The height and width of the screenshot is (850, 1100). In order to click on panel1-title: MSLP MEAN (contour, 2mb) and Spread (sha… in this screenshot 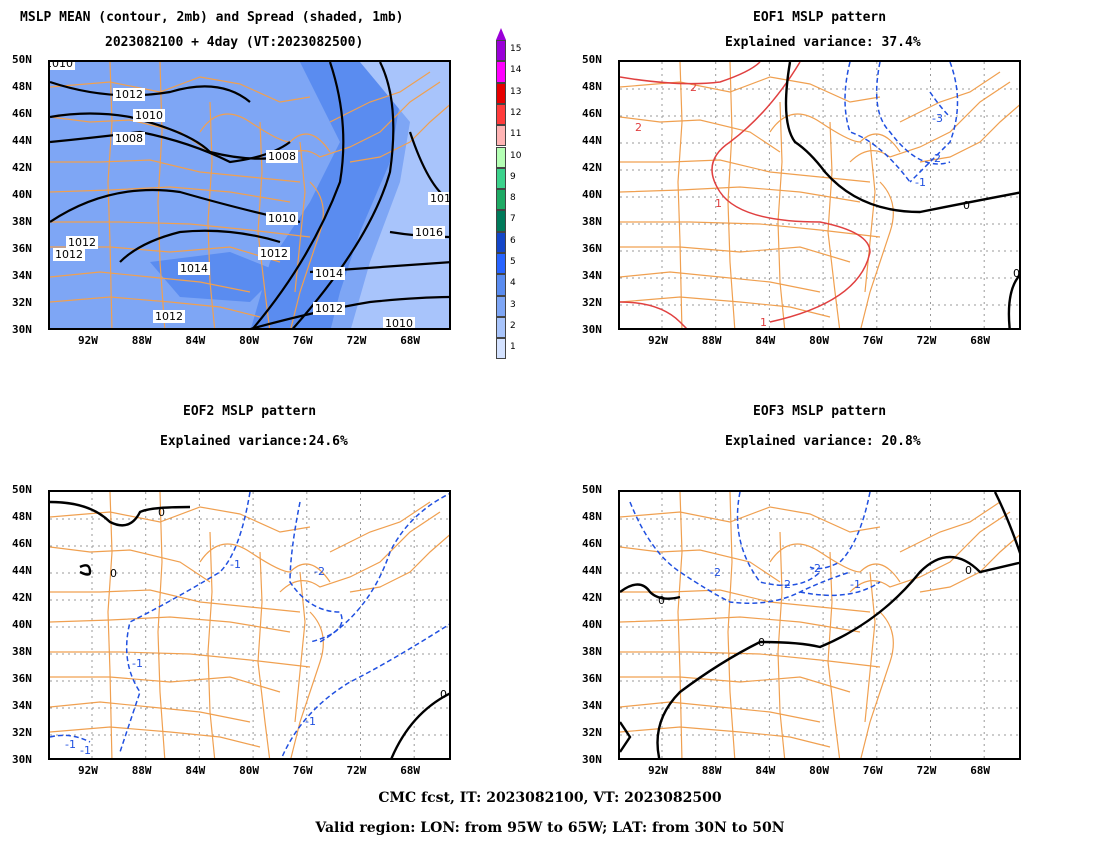, I will do `click(212, 17)`.